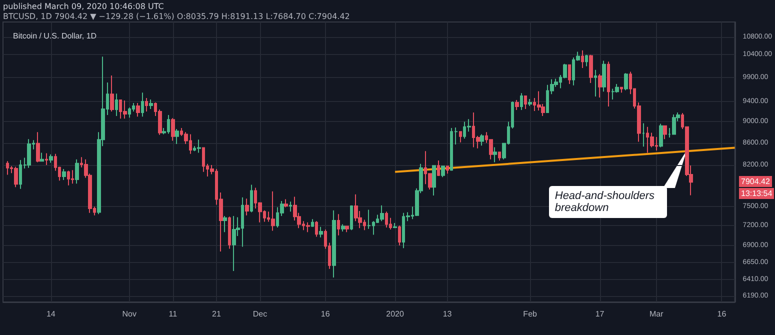 The width and height of the screenshot is (775, 335). I want to click on x-tick-label: 11, so click(173, 314).